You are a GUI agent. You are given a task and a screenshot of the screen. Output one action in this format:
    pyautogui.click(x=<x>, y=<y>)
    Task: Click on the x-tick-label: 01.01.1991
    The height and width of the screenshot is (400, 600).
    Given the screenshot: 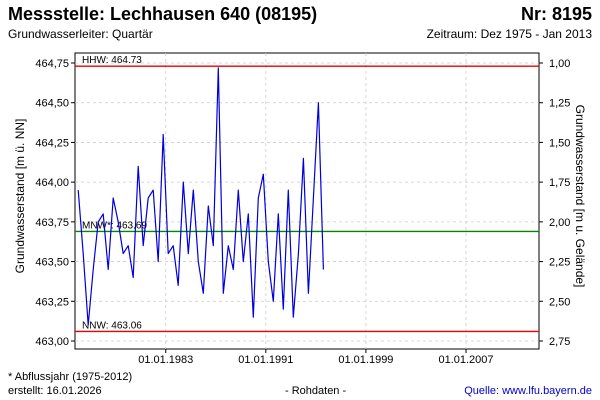 What is the action you would take?
    pyautogui.click(x=265, y=360)
    